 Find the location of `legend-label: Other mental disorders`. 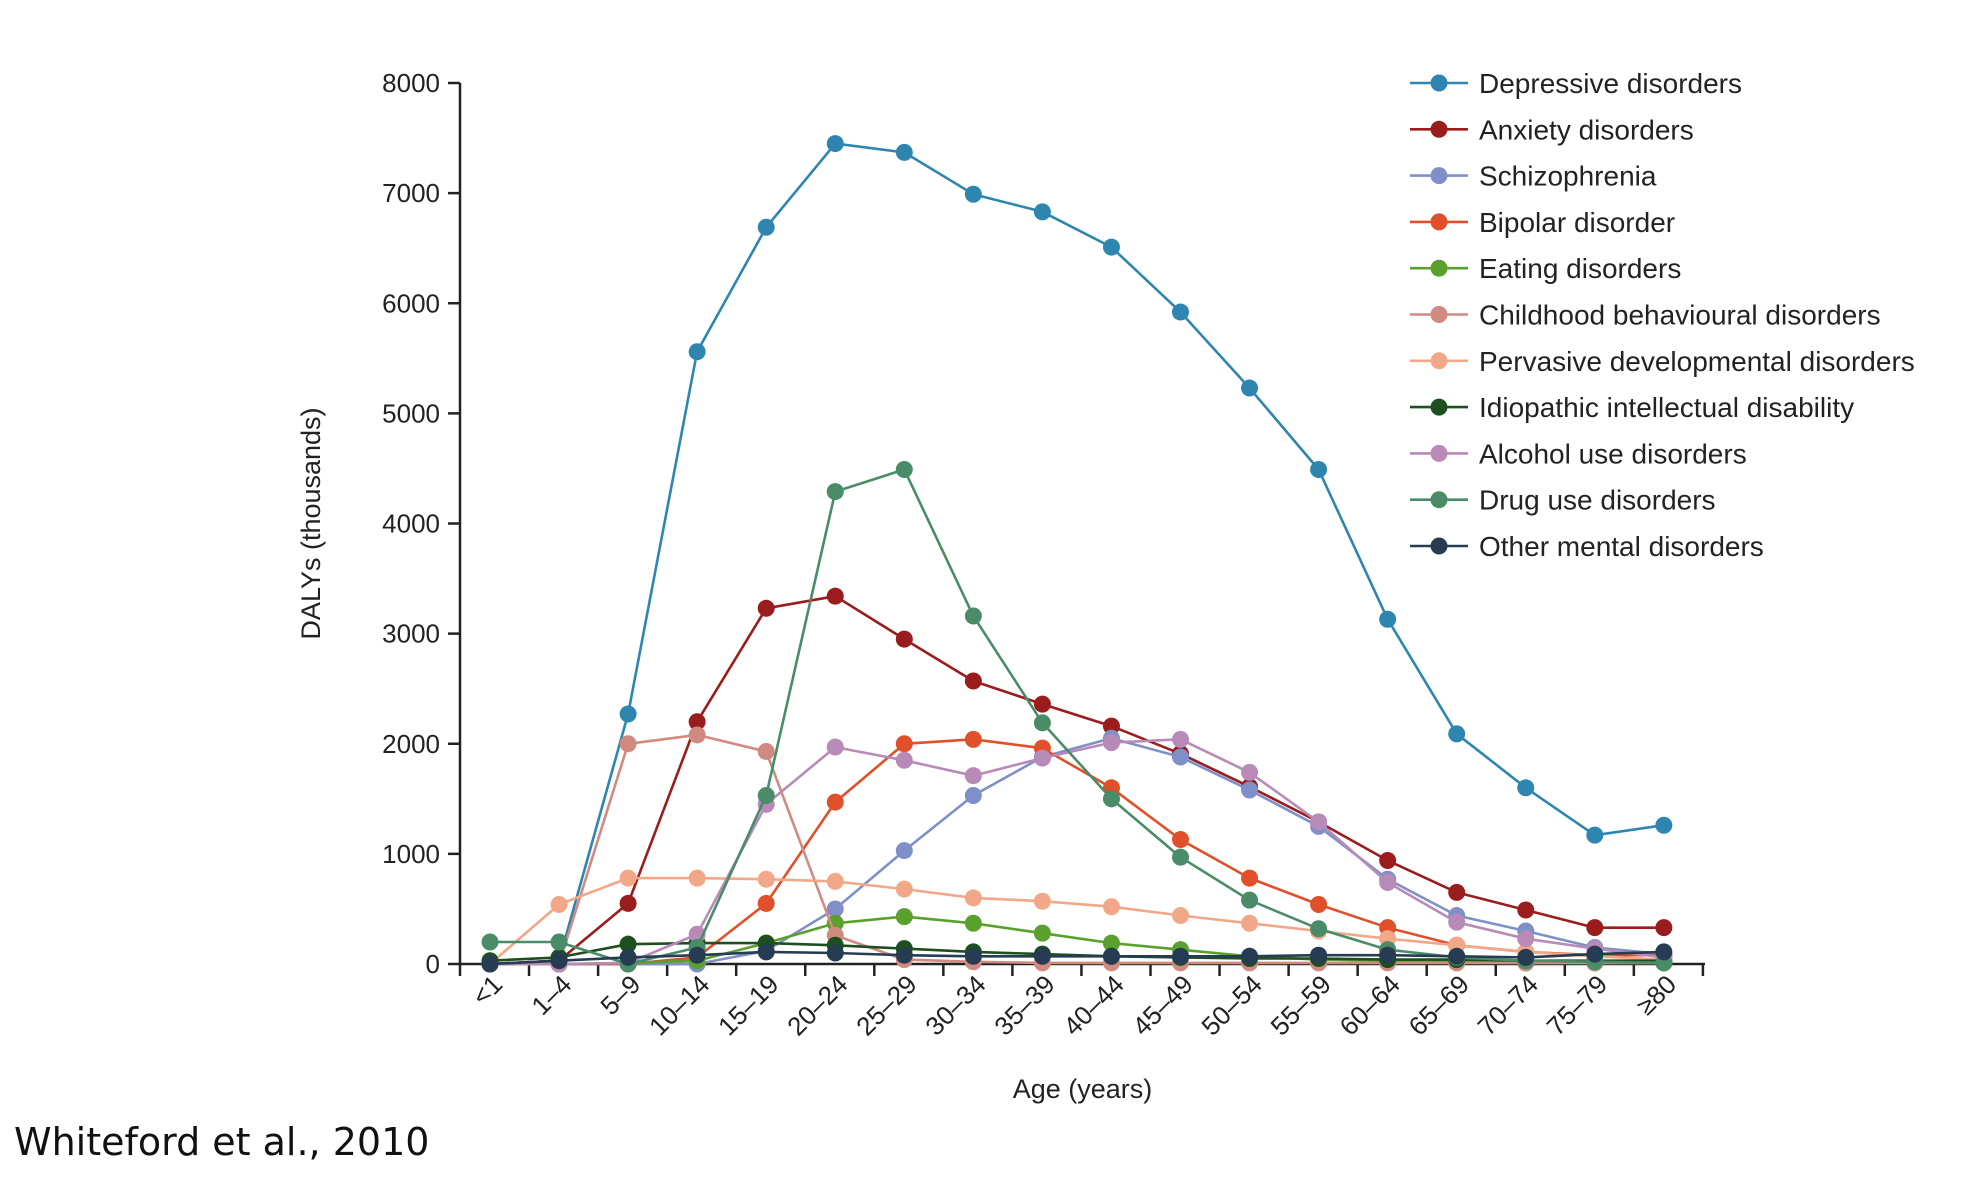

legend-label: Other mental disorders is located at coordinates (1621, 546).